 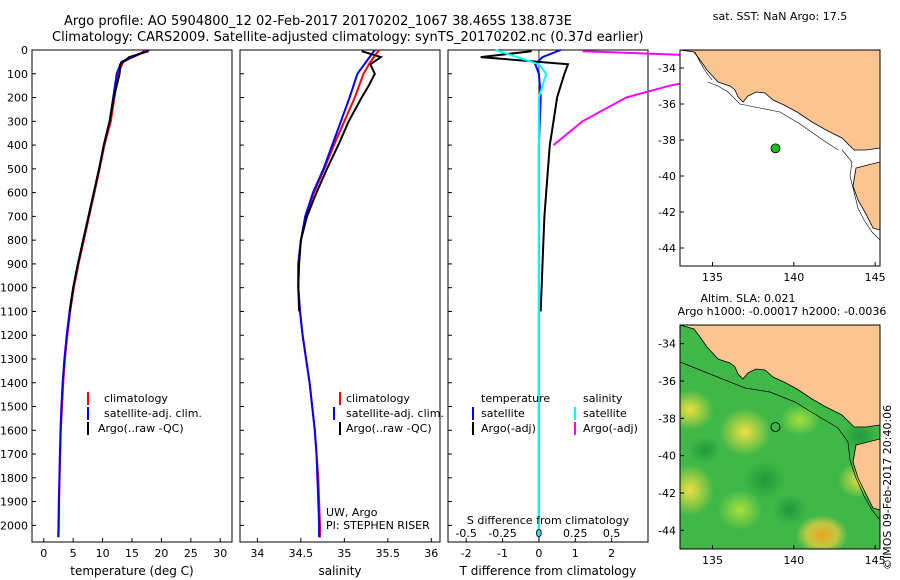 I want to click on x-tick-label: 30, so click(x=220, y=553).